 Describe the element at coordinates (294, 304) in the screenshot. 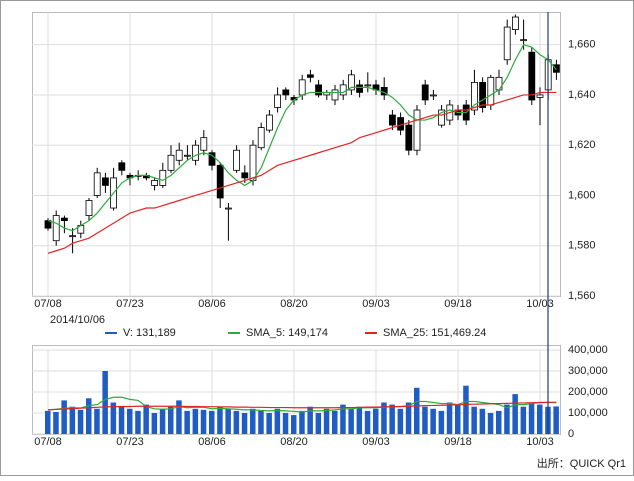

I see `x-tick-label: 08/20` at that location.